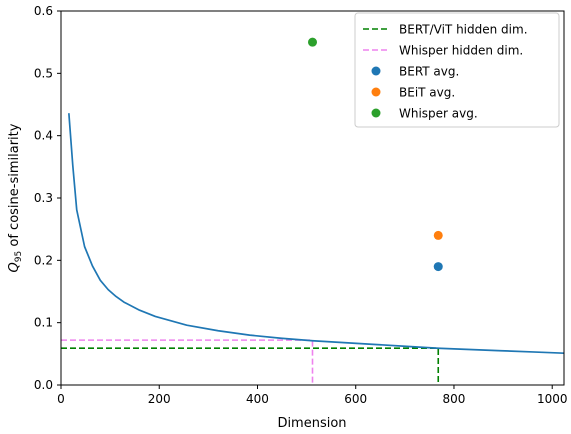 The width and height of the screenshot is (571, 434). Describe the element at coordinates (355, 399) in the screenshot. I see `x-tick-label: 600` at that location.